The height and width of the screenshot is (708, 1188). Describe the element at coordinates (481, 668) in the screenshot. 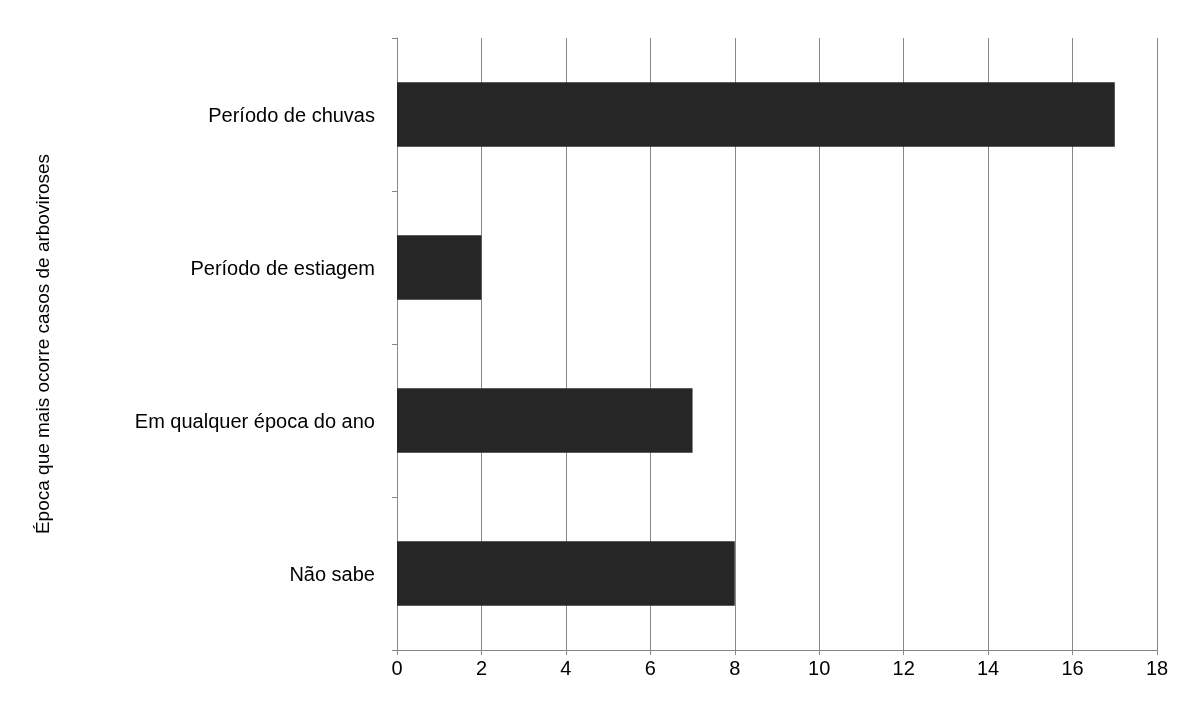

I see `x-tick-label: 2` at that location.